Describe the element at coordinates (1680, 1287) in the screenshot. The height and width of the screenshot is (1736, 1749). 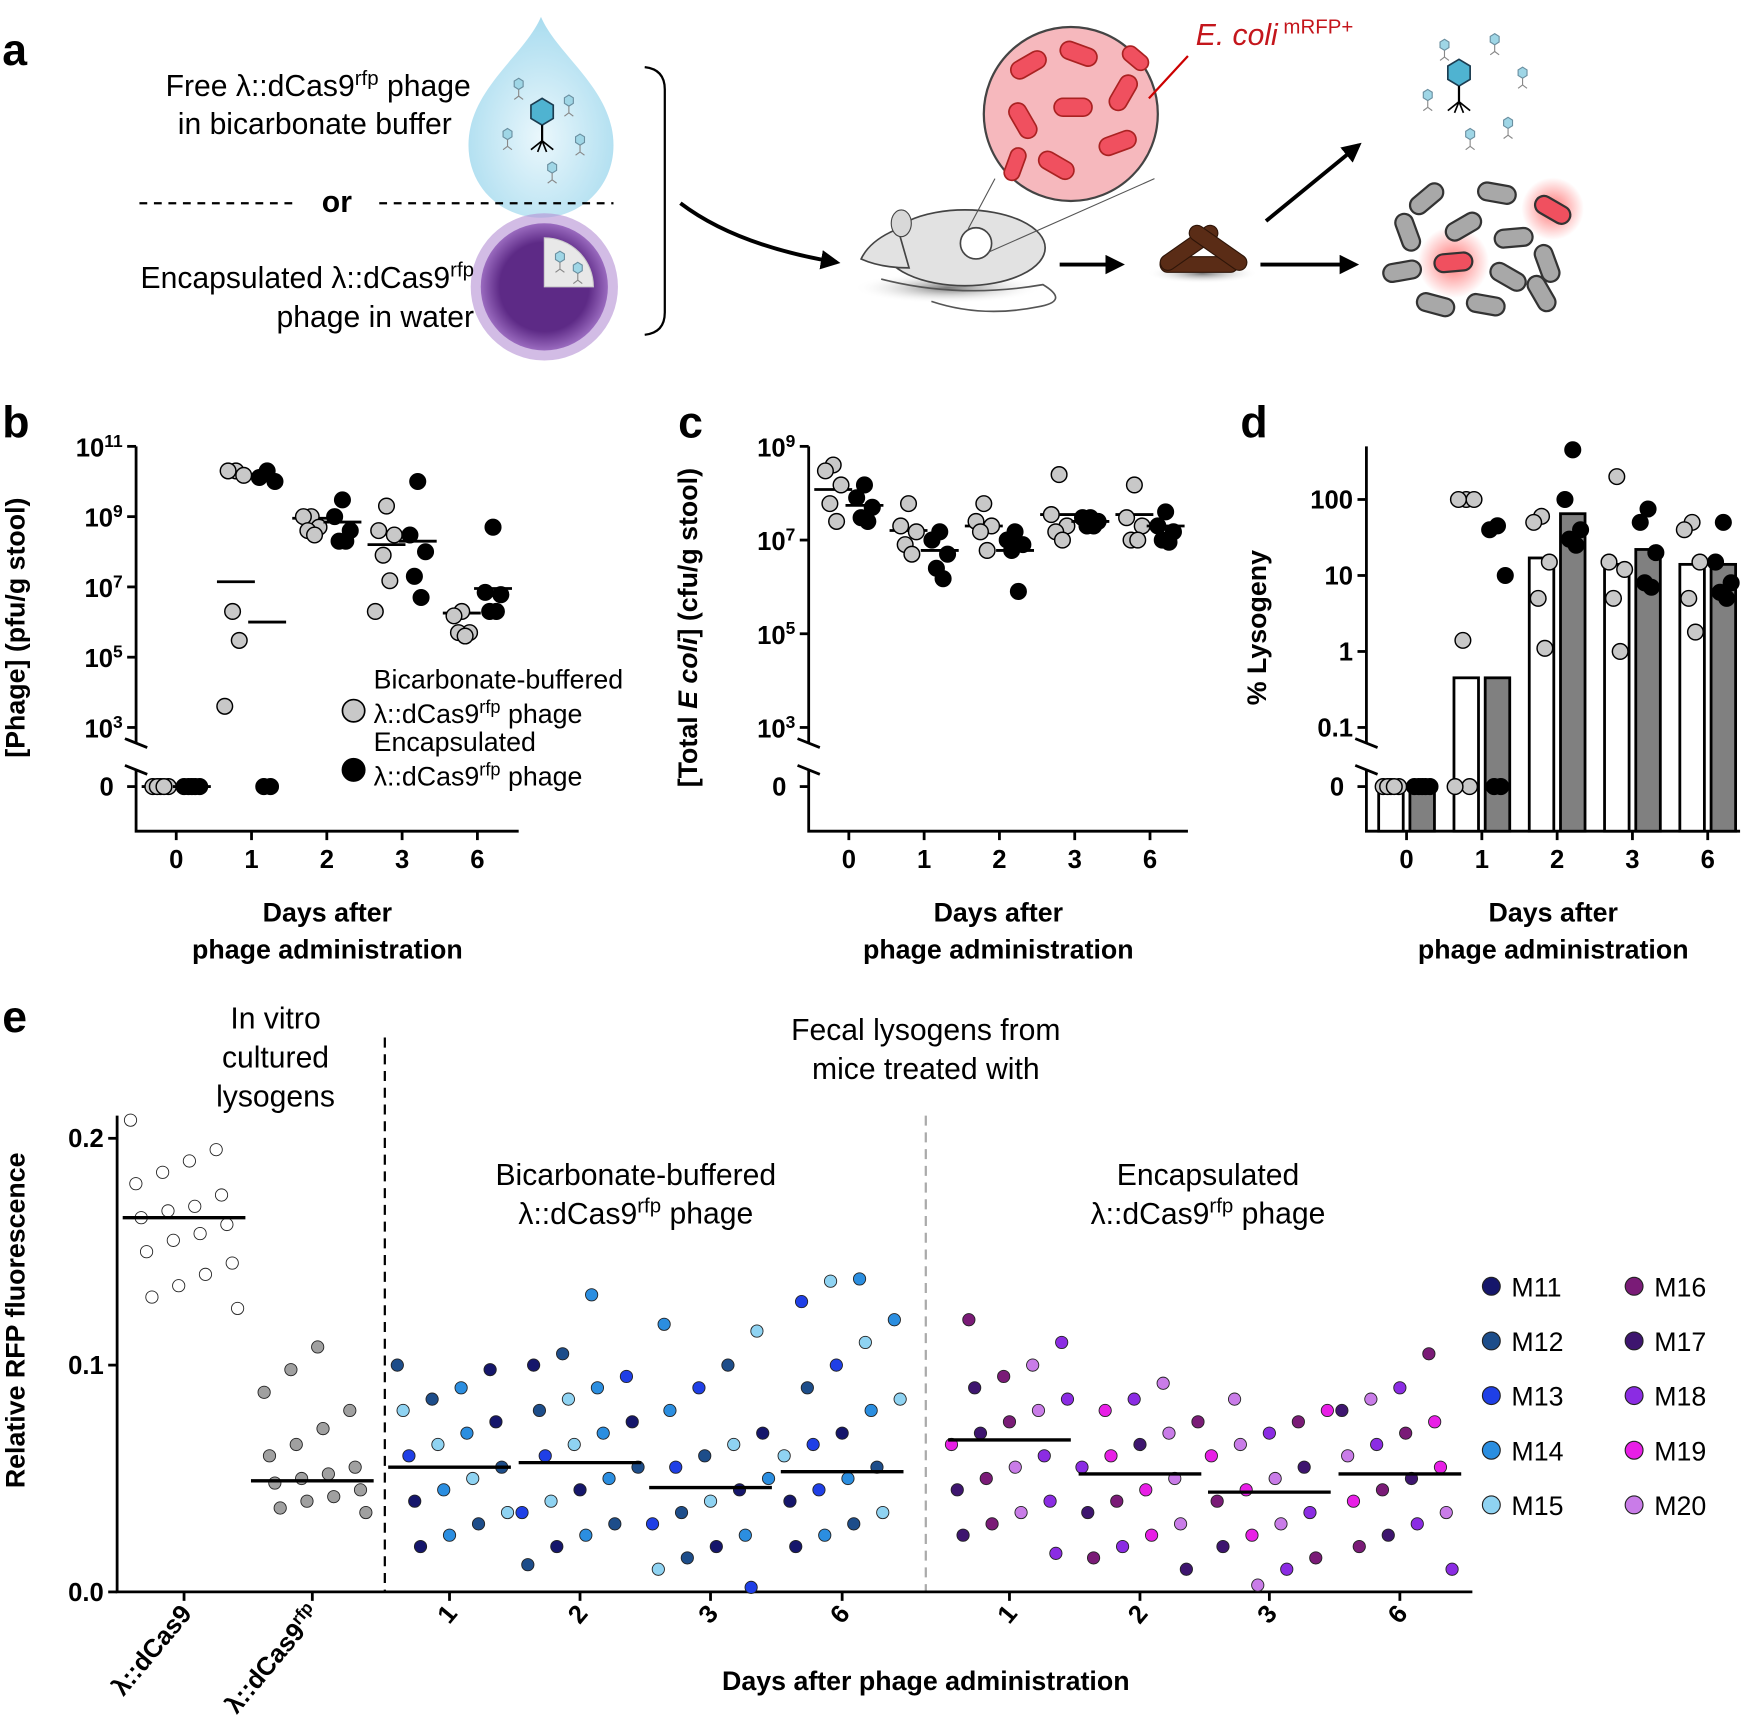
I see `legend-label: M16` at that location.